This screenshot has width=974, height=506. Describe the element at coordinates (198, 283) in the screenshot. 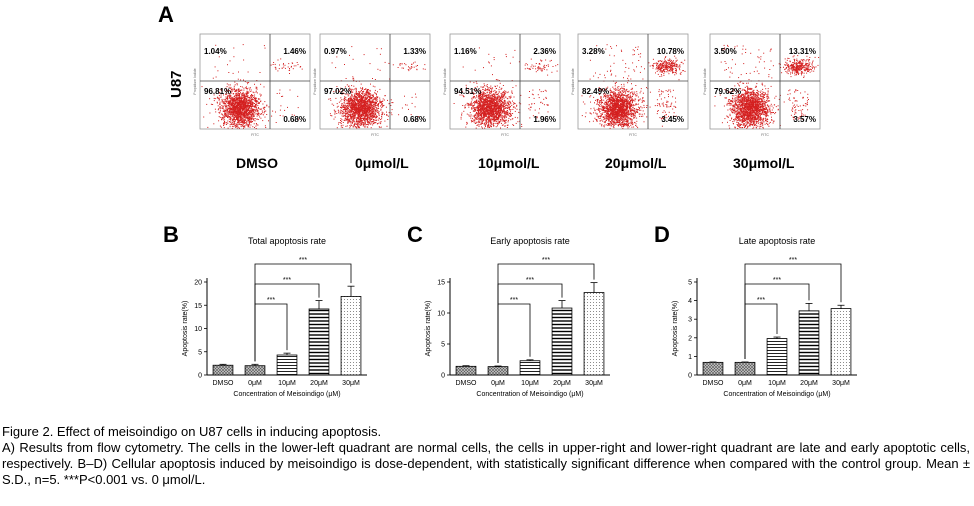

I see `y-tick-label: 20` at that location.